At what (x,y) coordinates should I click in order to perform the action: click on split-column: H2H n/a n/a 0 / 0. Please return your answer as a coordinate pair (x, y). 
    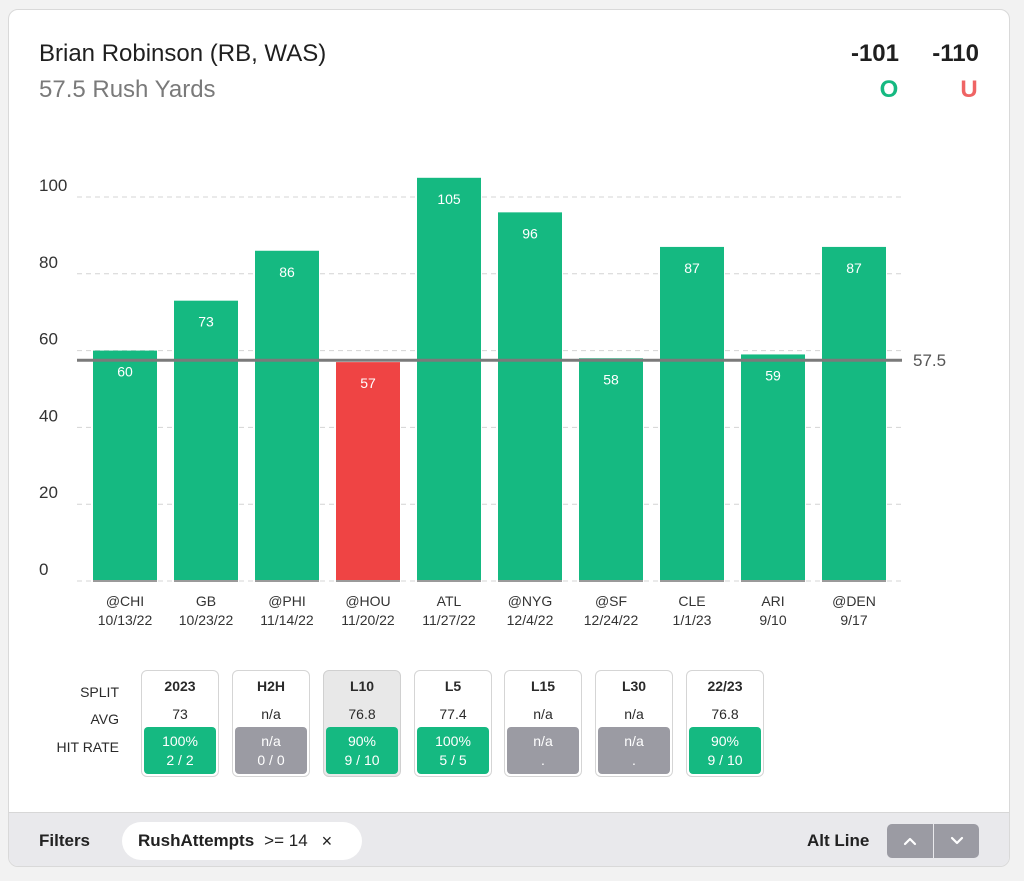
    Looking at the image, I should click on (271, 723).